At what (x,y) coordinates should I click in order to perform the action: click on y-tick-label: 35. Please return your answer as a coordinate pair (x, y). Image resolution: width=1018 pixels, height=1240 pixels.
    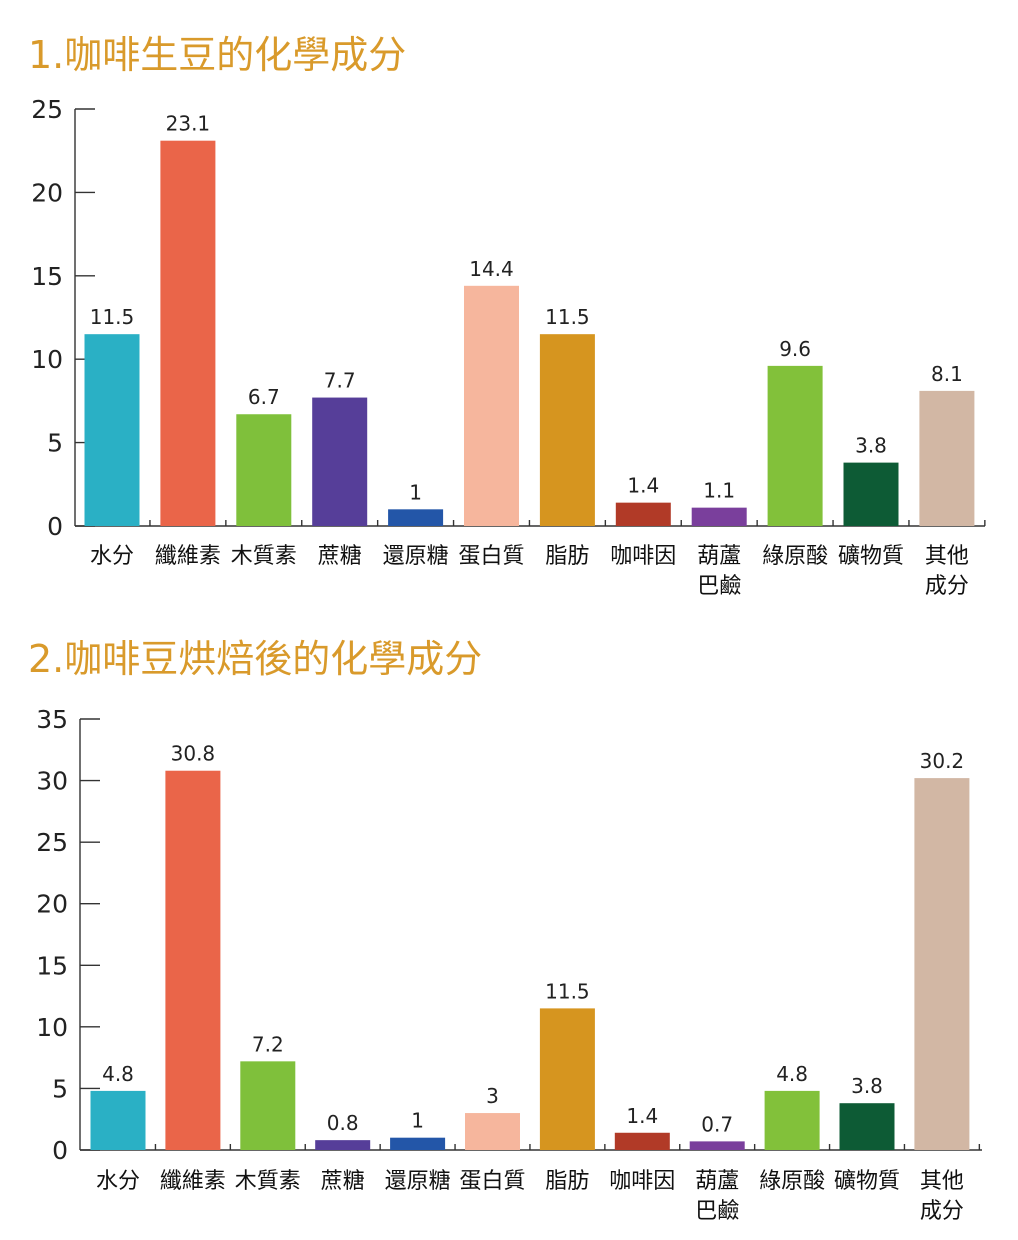
    Looking at the image, I should click on (52, 719).